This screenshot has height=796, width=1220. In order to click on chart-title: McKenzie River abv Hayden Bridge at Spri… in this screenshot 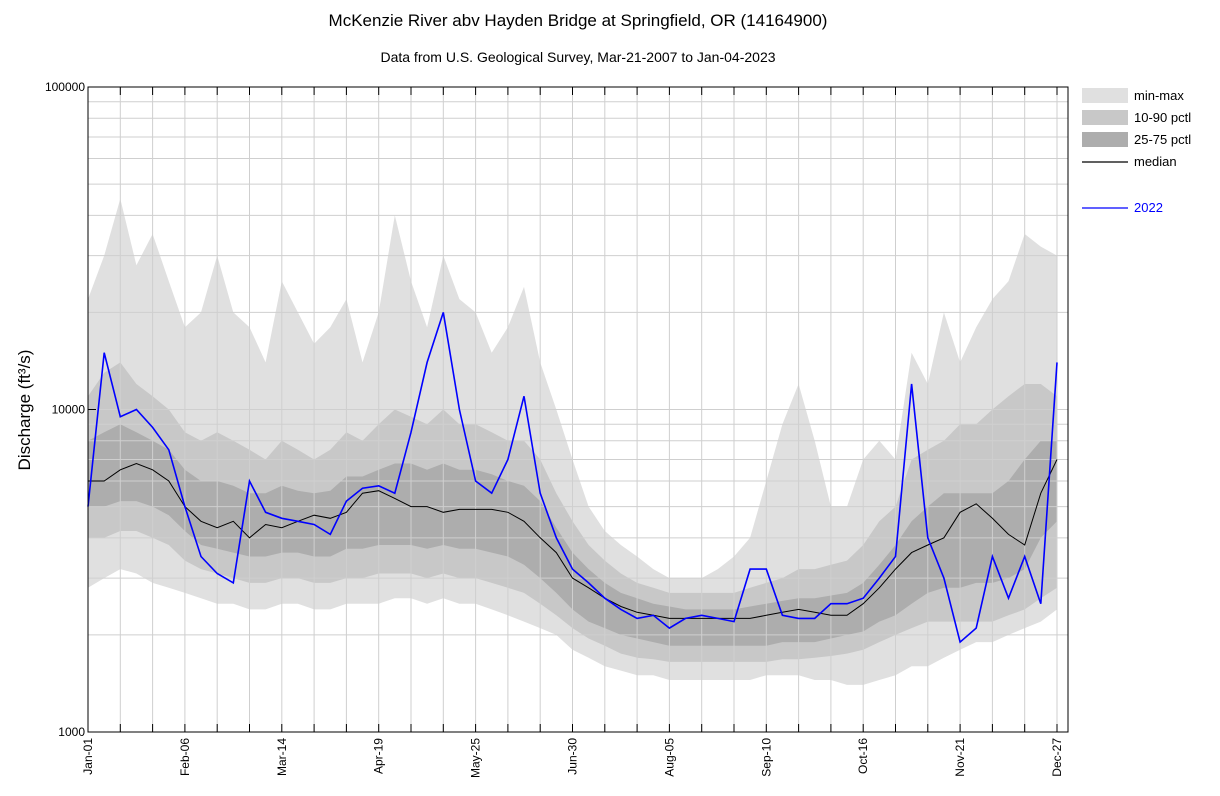, I will do `click(578, 20)`.